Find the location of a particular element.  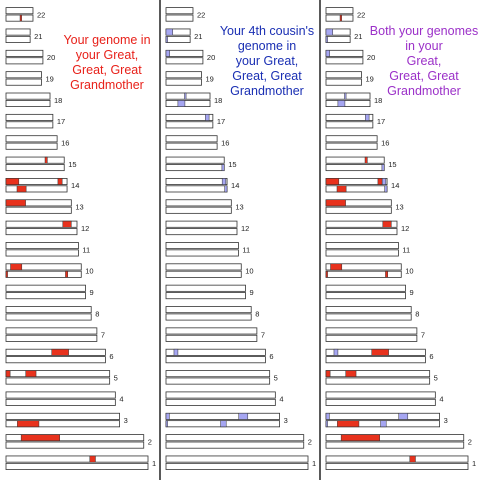

chromosome-label: 14 is located at coordinates (395, 185).